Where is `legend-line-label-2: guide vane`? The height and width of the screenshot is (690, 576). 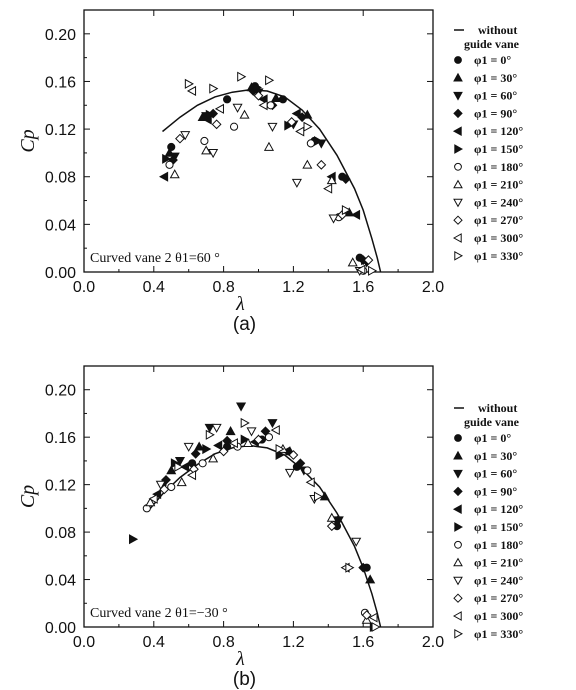 legend-line-label-2: guide vane is located at coordinates (492, 422).